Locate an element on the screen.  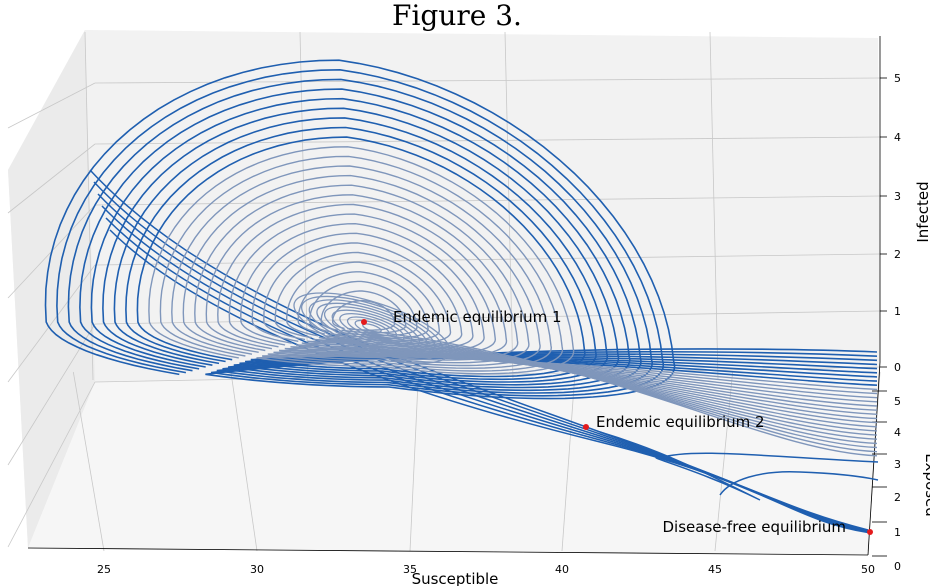
z-axis-label: Infected is located at coordinates (922, 211).